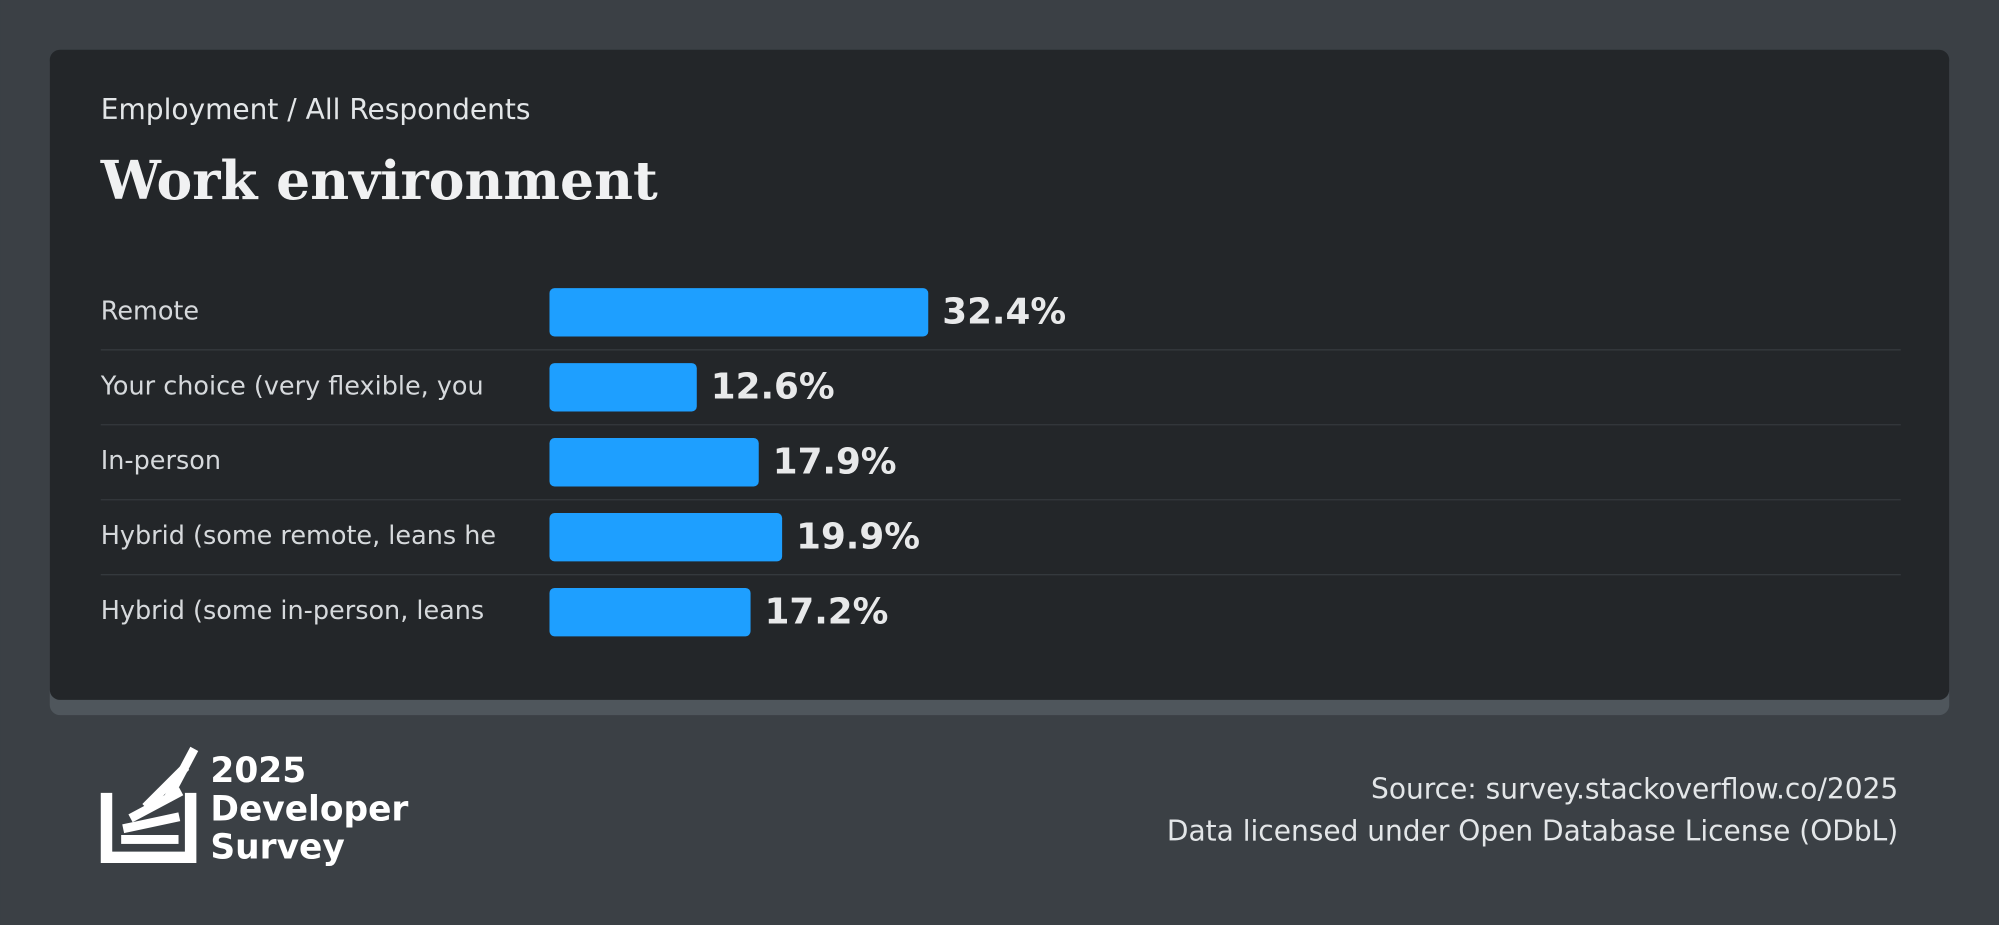  Describe the element at coordinates (150, 311) in the screenshot. I see `category-label: Remote` at that location.